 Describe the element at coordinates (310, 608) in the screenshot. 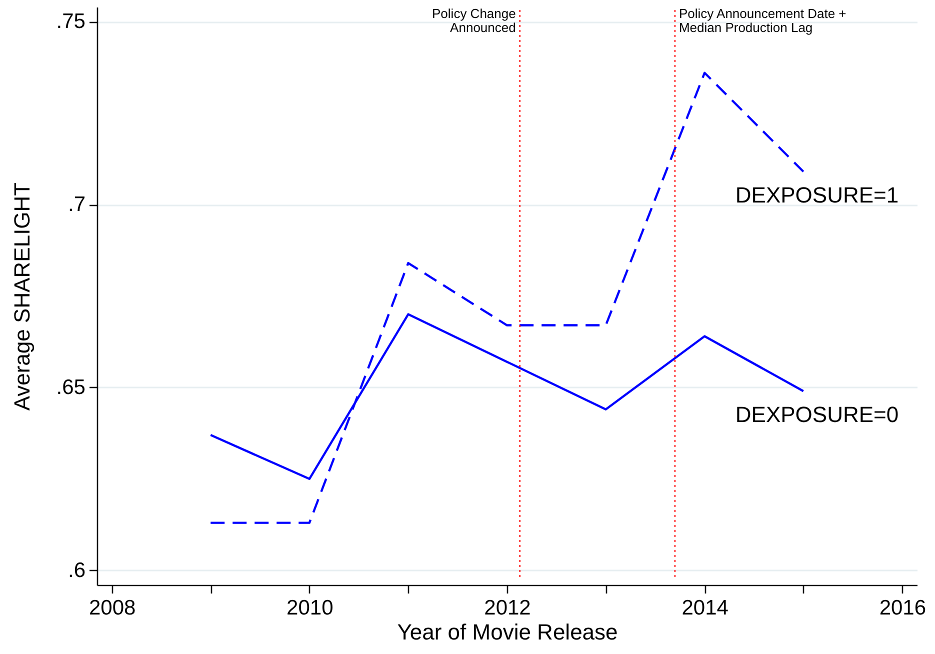

I see `x-tick-label: 2010` at that location.